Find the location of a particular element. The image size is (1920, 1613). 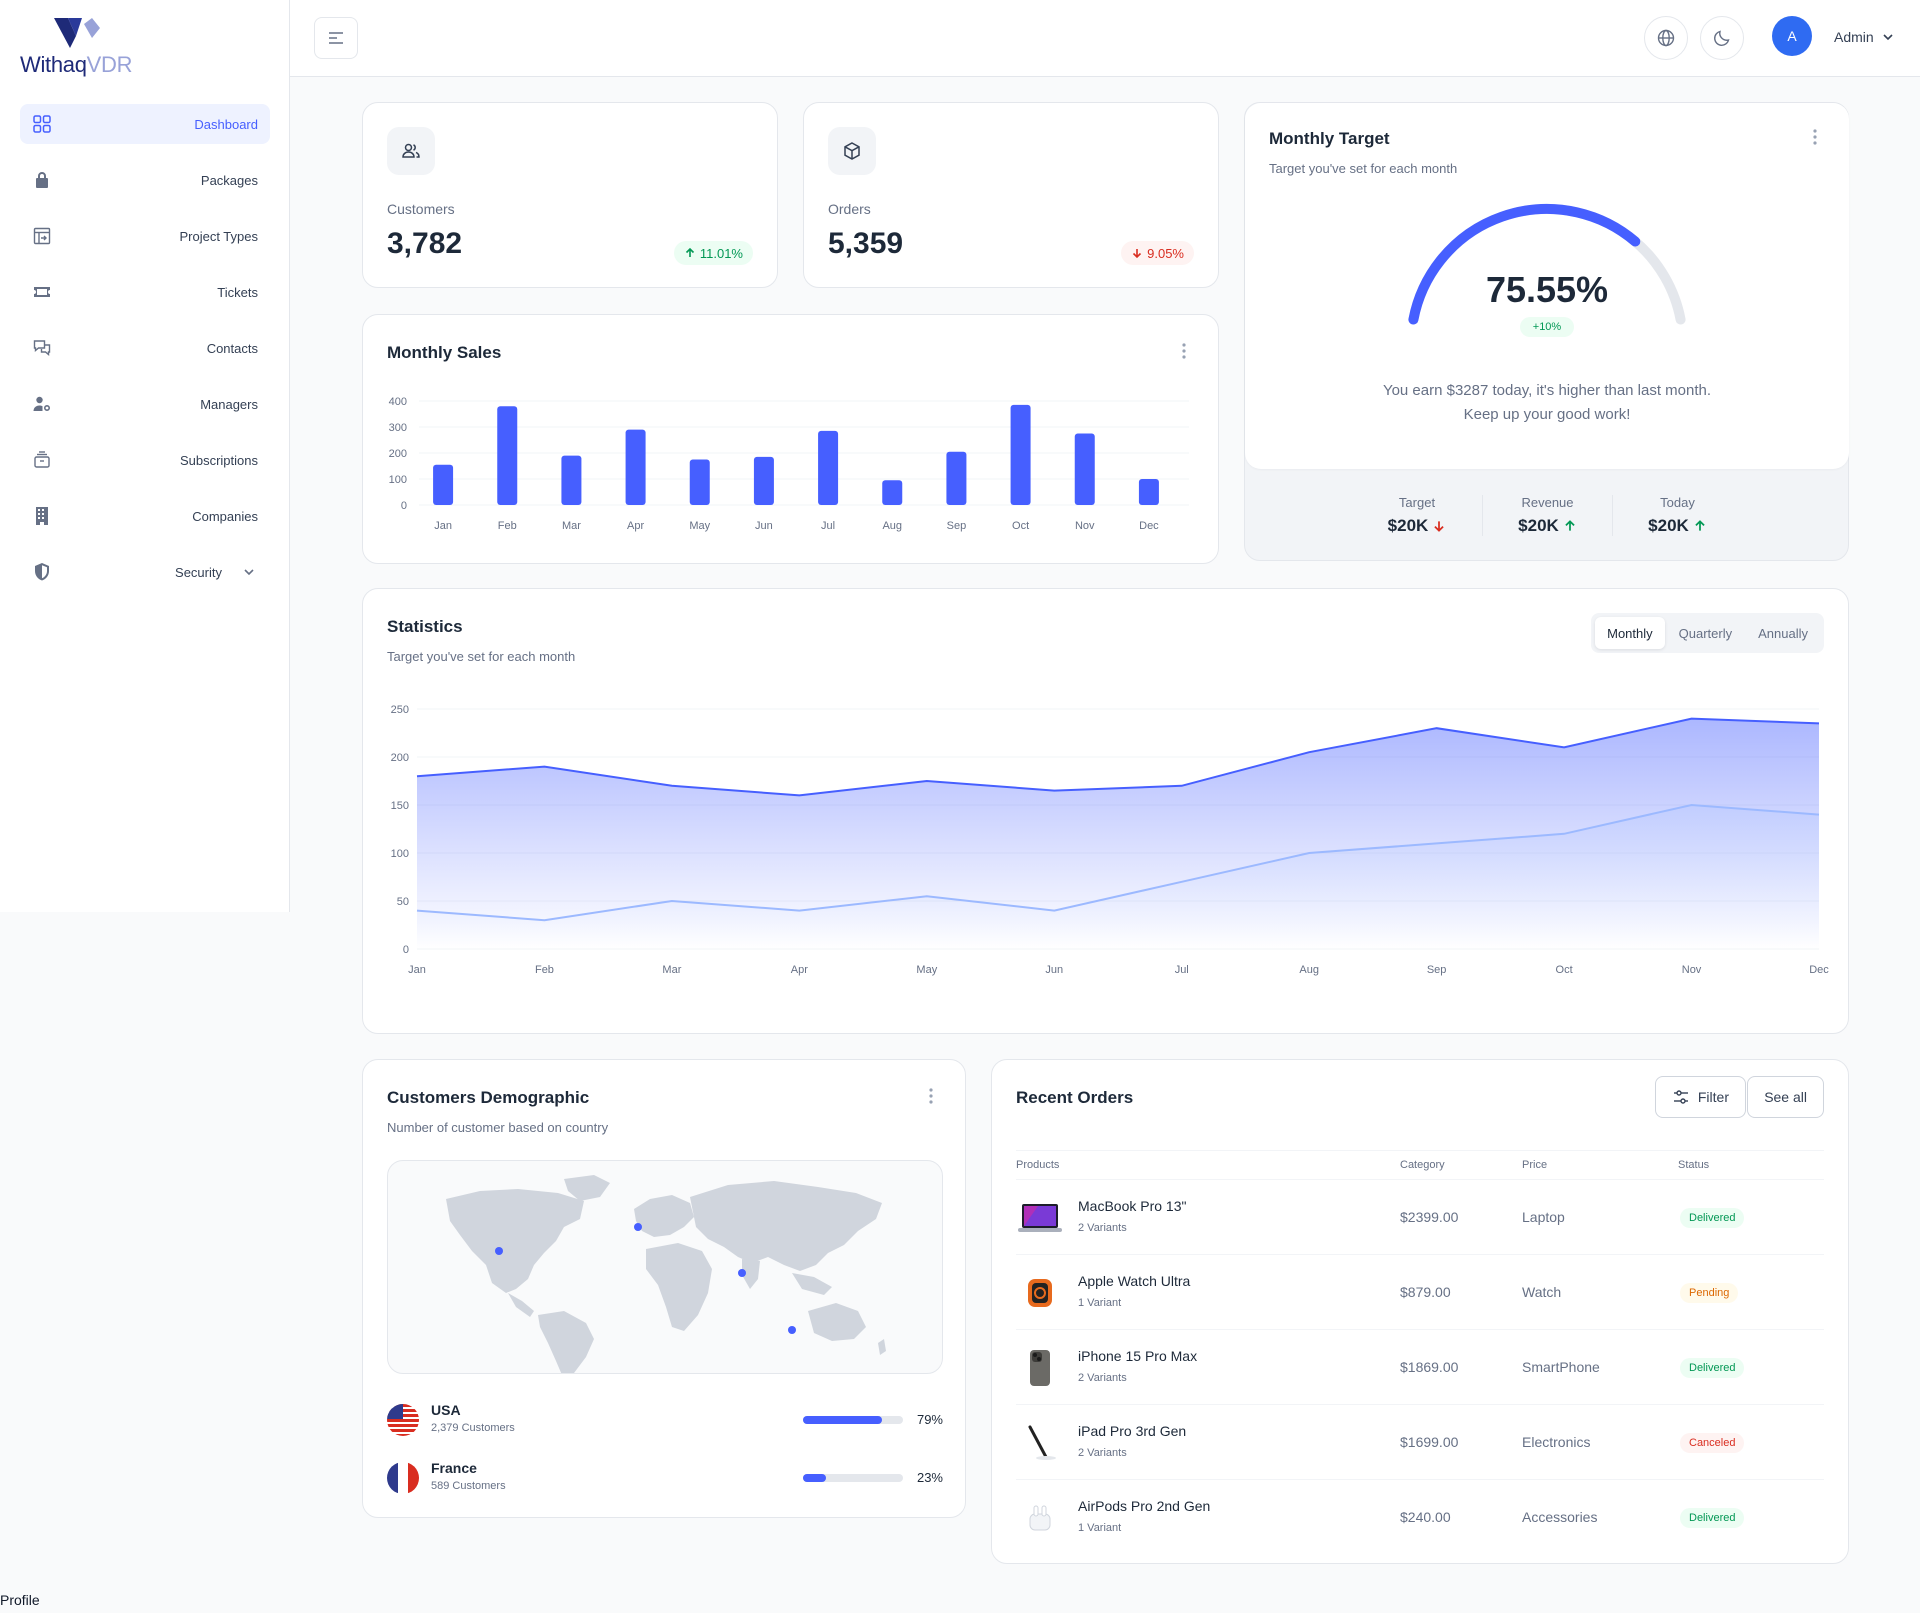

sidebar-item-tickets: Tickets is located at coordinates (145, 292).